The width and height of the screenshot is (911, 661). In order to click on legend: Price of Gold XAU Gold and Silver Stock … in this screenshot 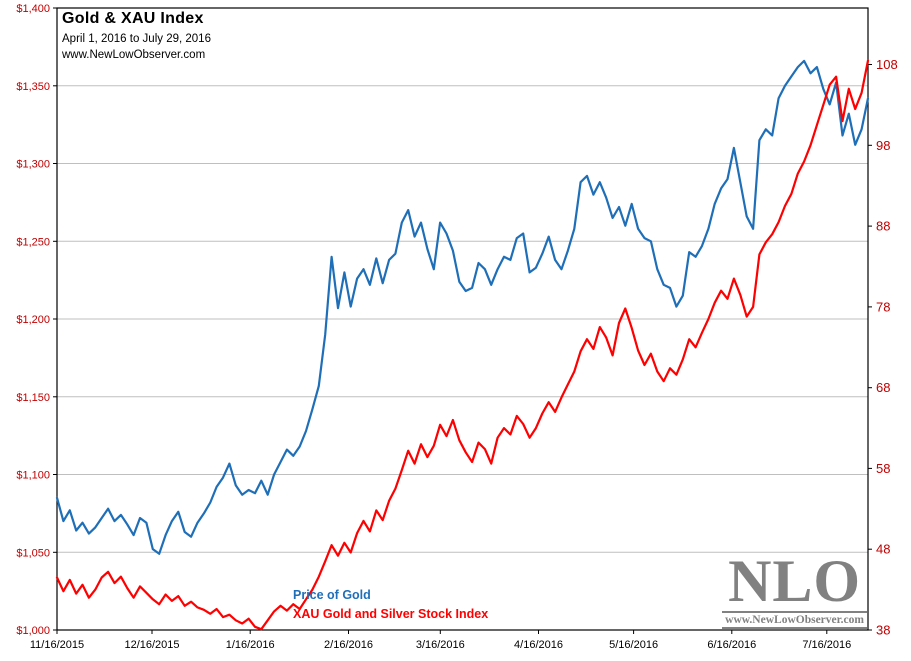, I will do `click(390, 604)`.